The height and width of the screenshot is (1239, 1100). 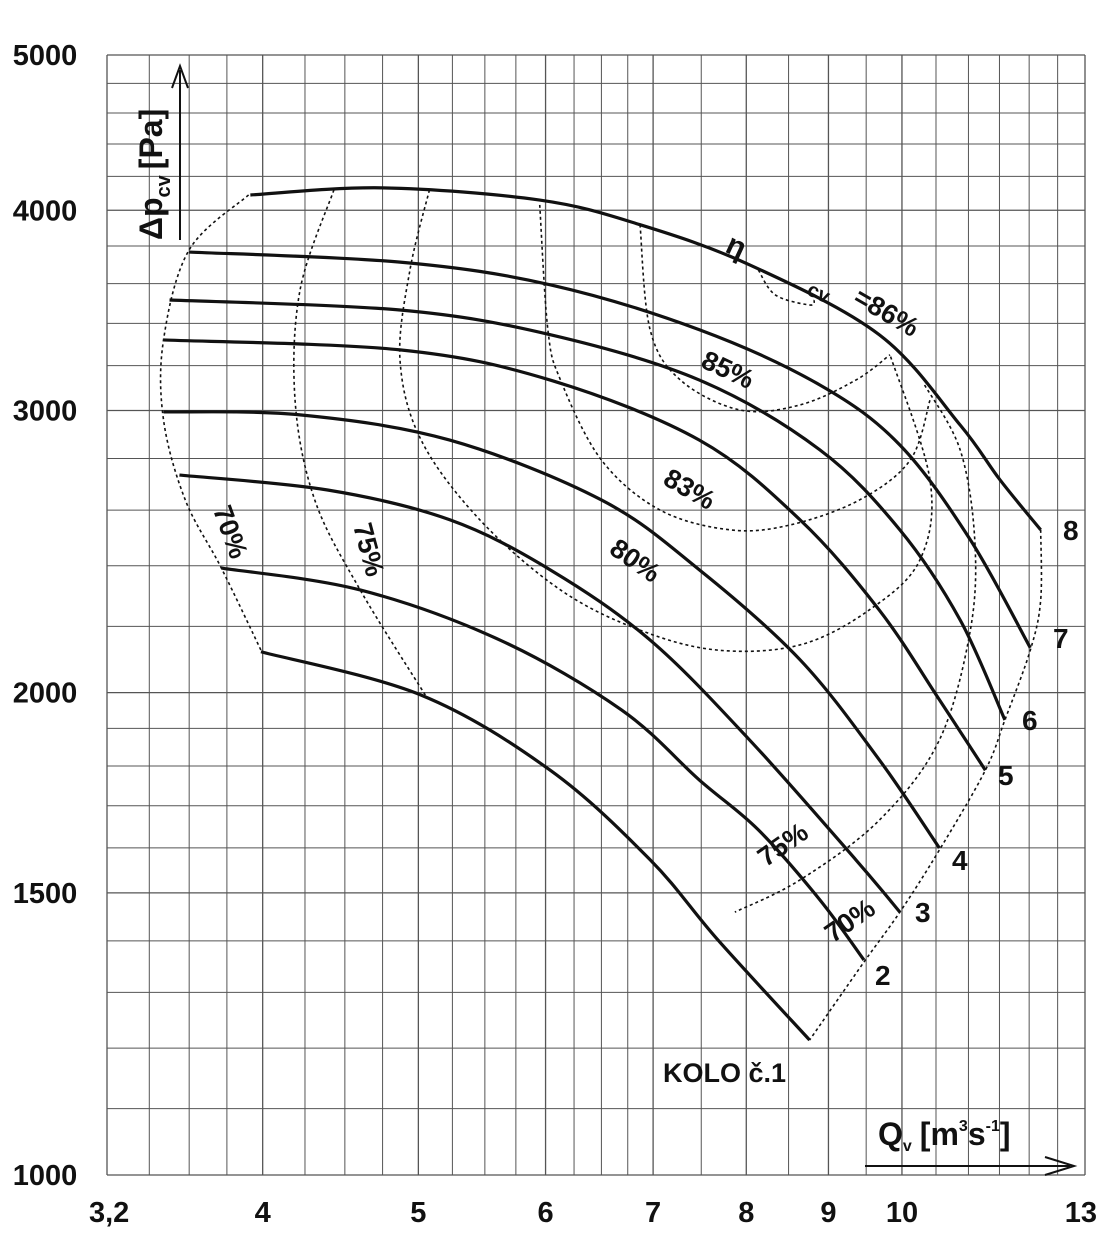 I want to click on x-tick-label: 9, so click(x=828, y=1213).